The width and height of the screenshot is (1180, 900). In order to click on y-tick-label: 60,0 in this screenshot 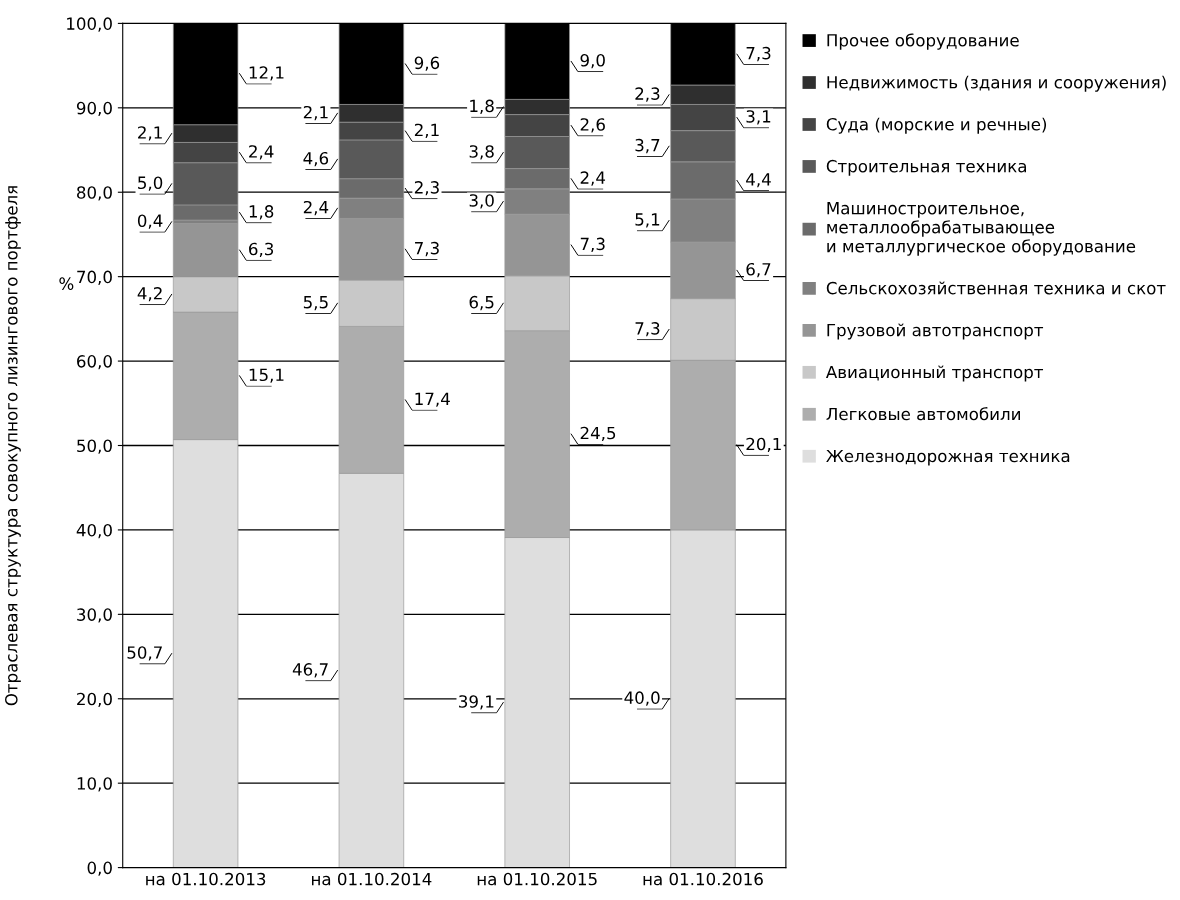, I will do `click(94, 362)`.